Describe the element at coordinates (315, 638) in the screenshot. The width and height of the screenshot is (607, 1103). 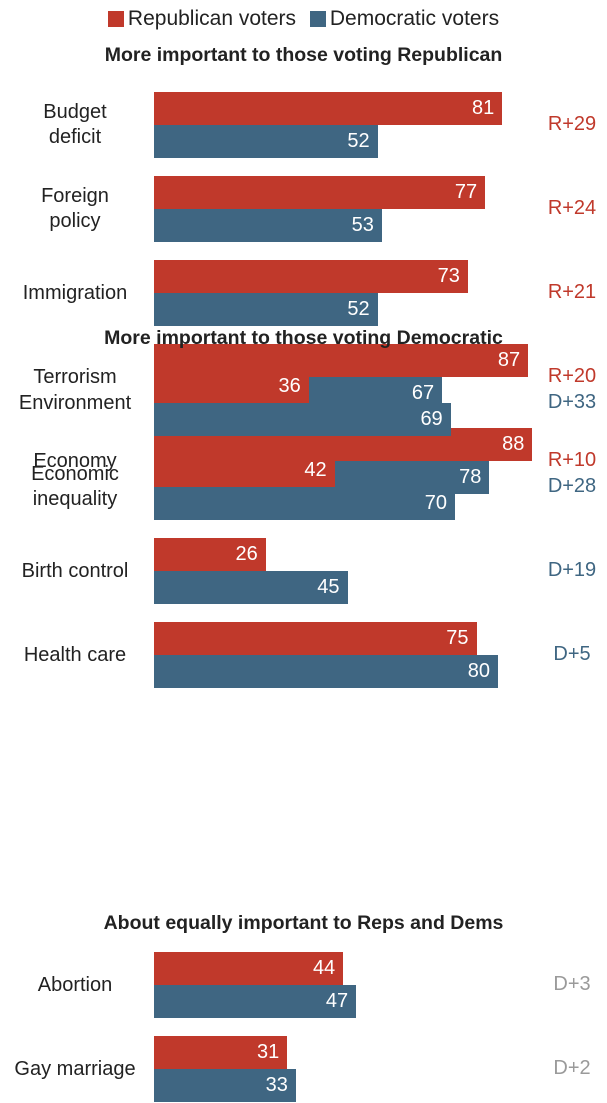
I see `bar-republican-health-care` at that location.